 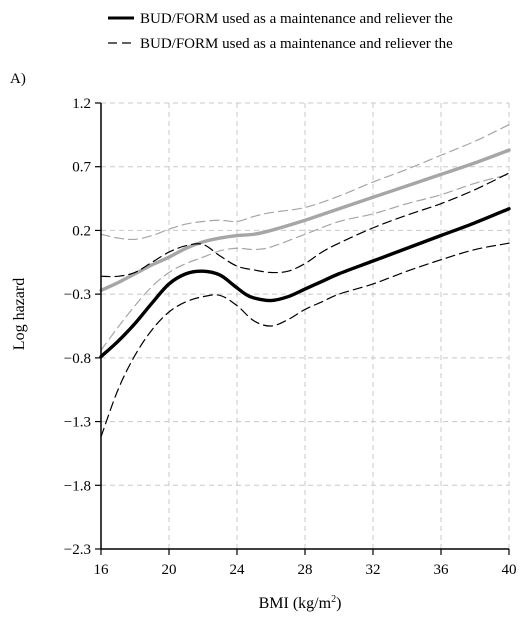 I want to click on y-tick-label: −2.3, so click(x=77, y=550).